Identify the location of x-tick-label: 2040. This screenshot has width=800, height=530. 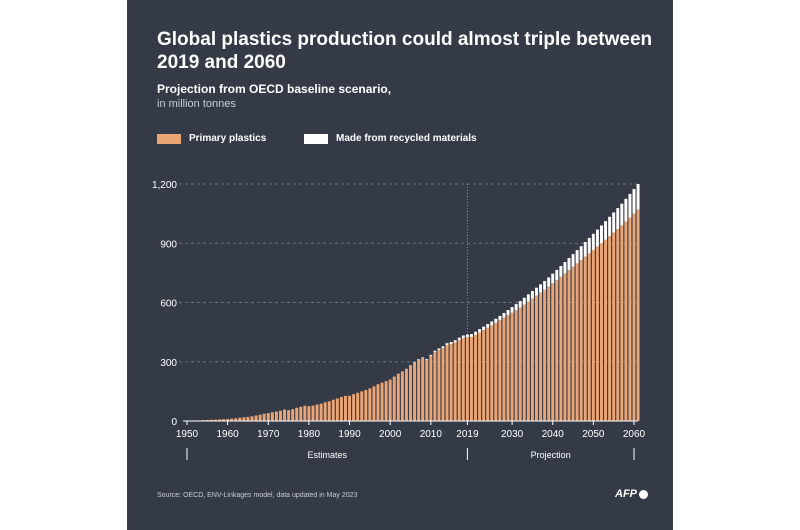
(553, 434).